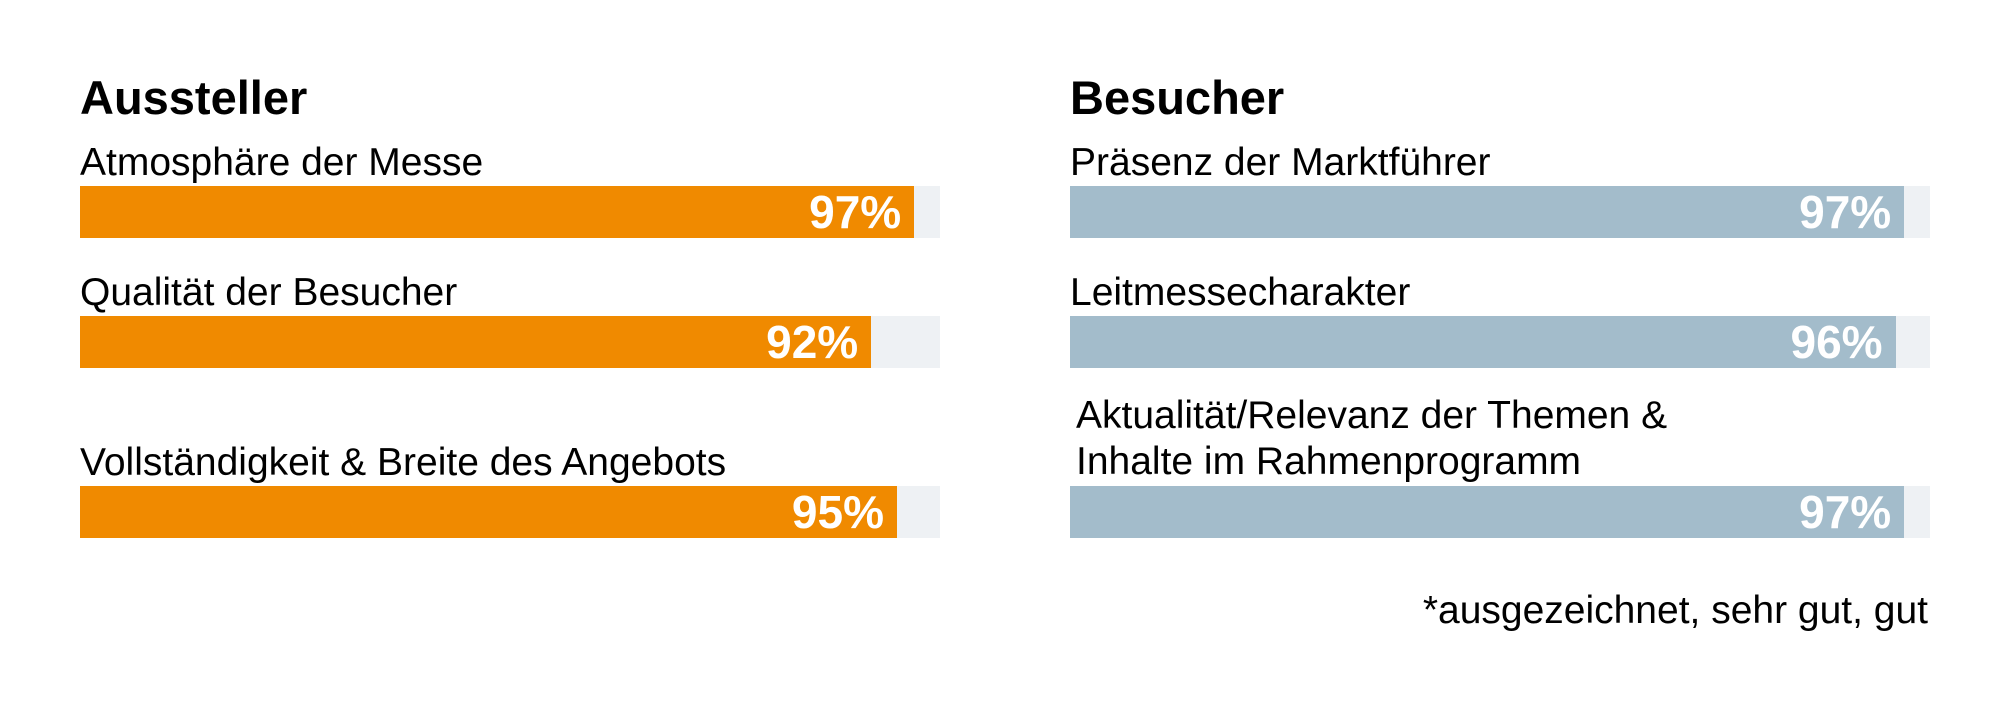  What do you see at coordinates (837, 512) in the screenshot?
I see `bar-value-label: 95%` at bounding box center [837, 512].